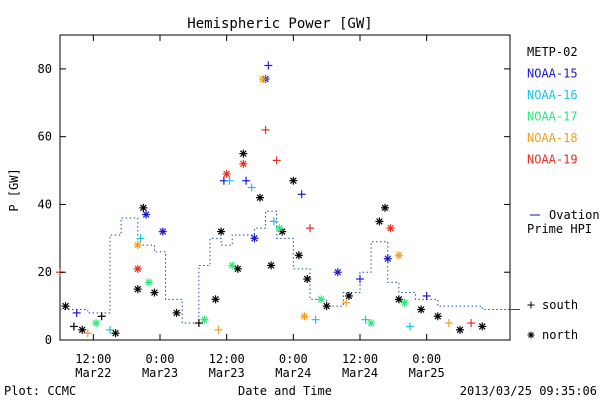  What do you see at coordinates (45, 272) in the screenshot?
I see `y-tick-label: 20` at bounding box center [45, 272].